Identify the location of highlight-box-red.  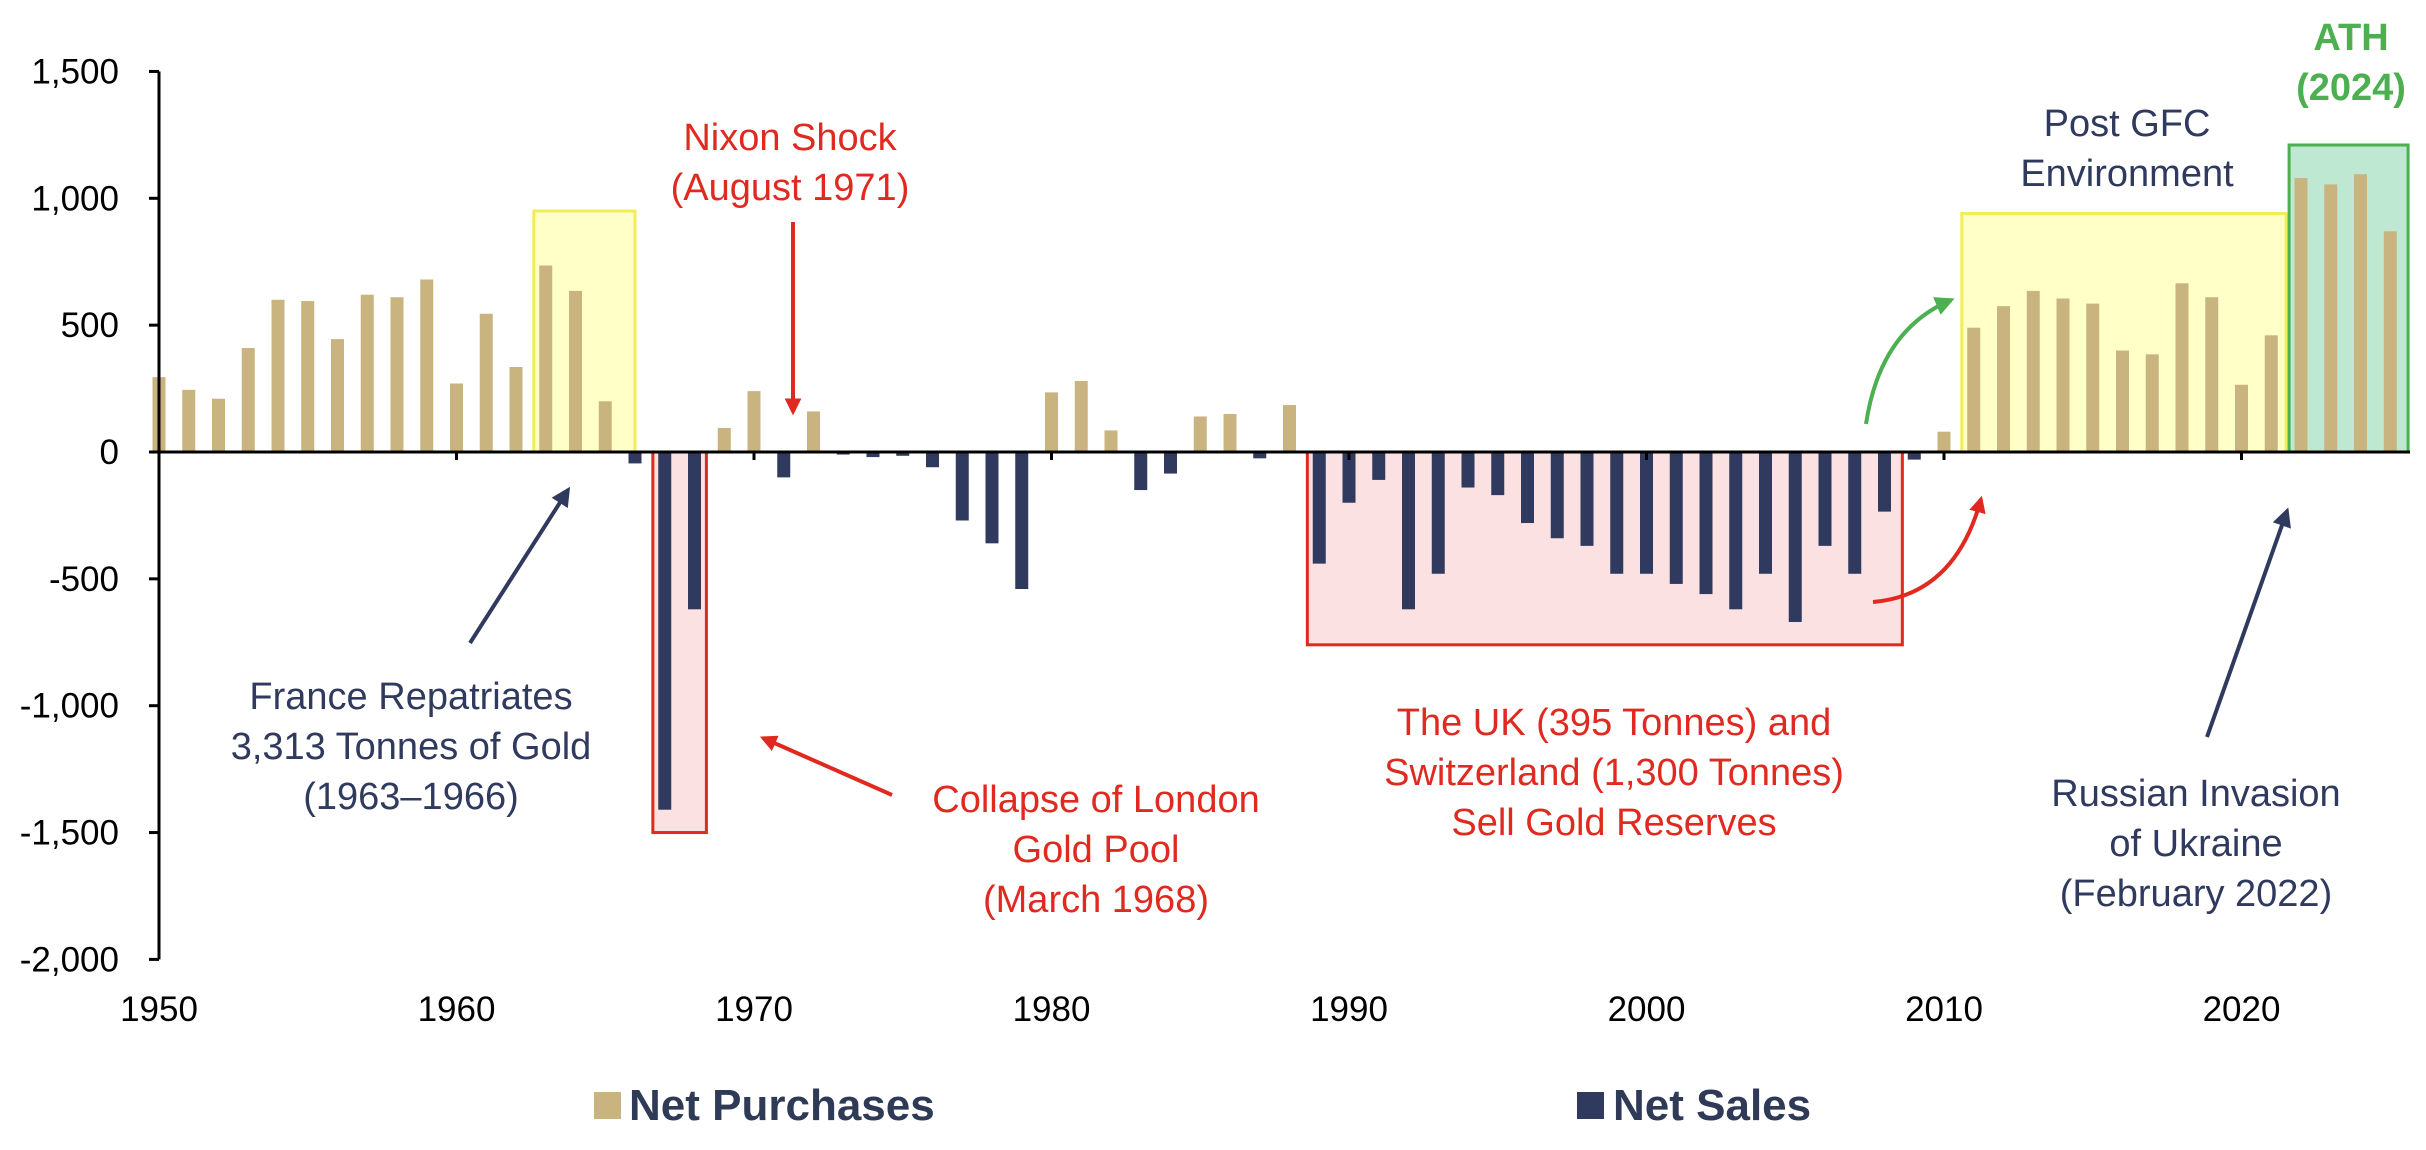
(1604, 548).